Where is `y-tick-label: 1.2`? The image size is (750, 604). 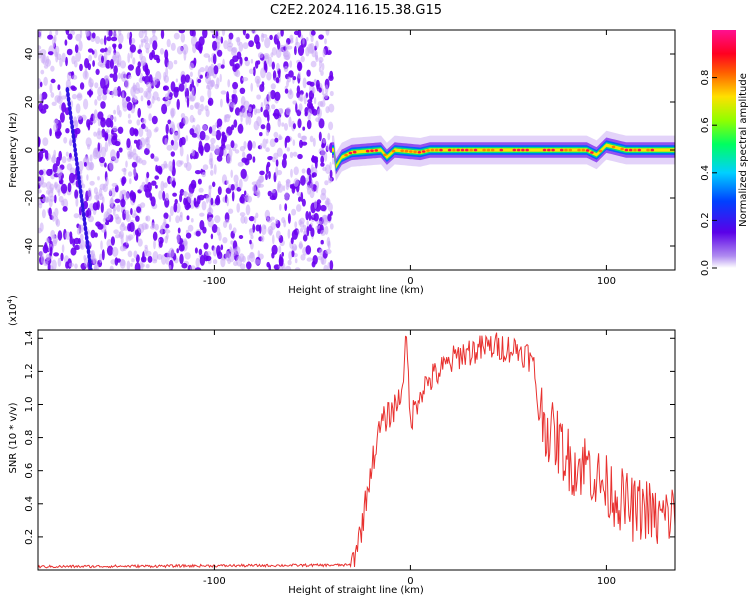
y-tick-label: 1.2 is located at coordinates (29, 371).